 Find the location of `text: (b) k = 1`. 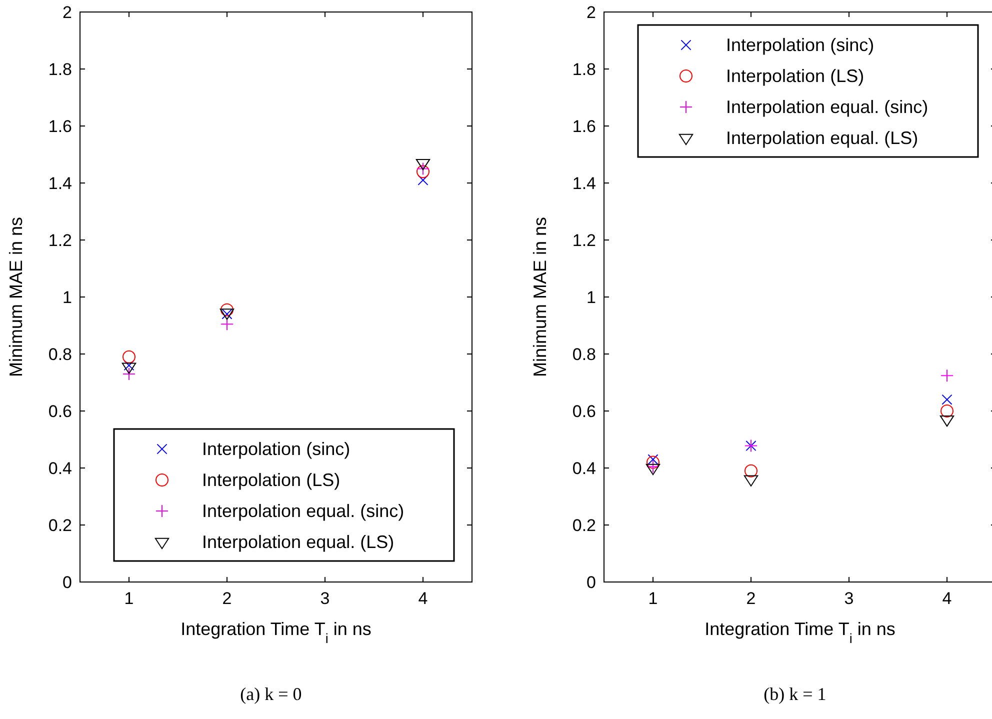

text: (b) k = 1 is located at coordinates (795, 694).